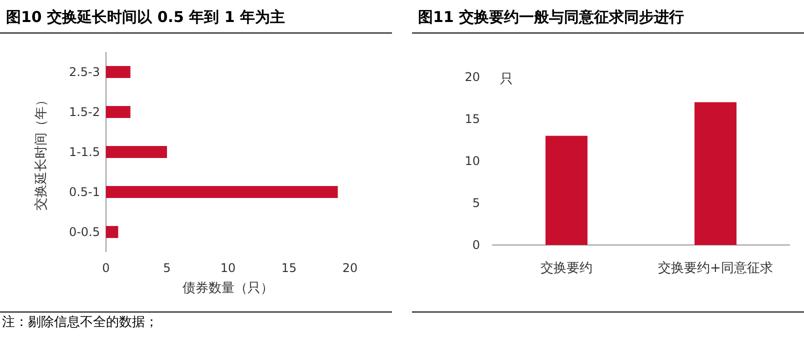 This screenshot has width=804, height=348. I want to click on text: 注：剔除信息不全的数据；, so click(80, 322).